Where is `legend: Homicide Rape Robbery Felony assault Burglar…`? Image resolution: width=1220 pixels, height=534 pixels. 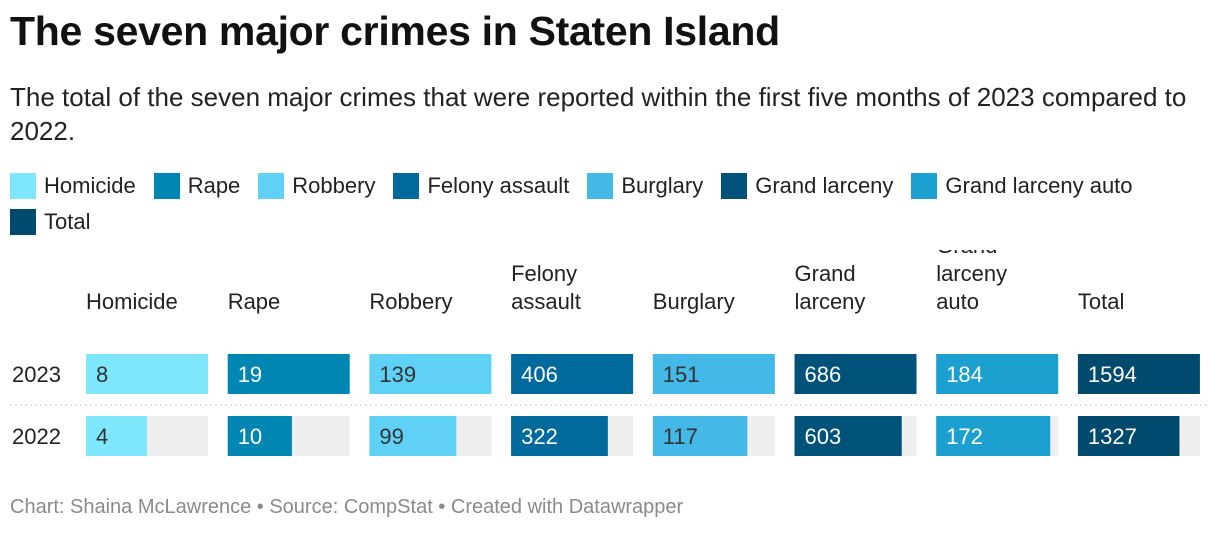 legend: Homicide Rape Robbery Felony assault Burglar… is located at coordinates (605, 204).